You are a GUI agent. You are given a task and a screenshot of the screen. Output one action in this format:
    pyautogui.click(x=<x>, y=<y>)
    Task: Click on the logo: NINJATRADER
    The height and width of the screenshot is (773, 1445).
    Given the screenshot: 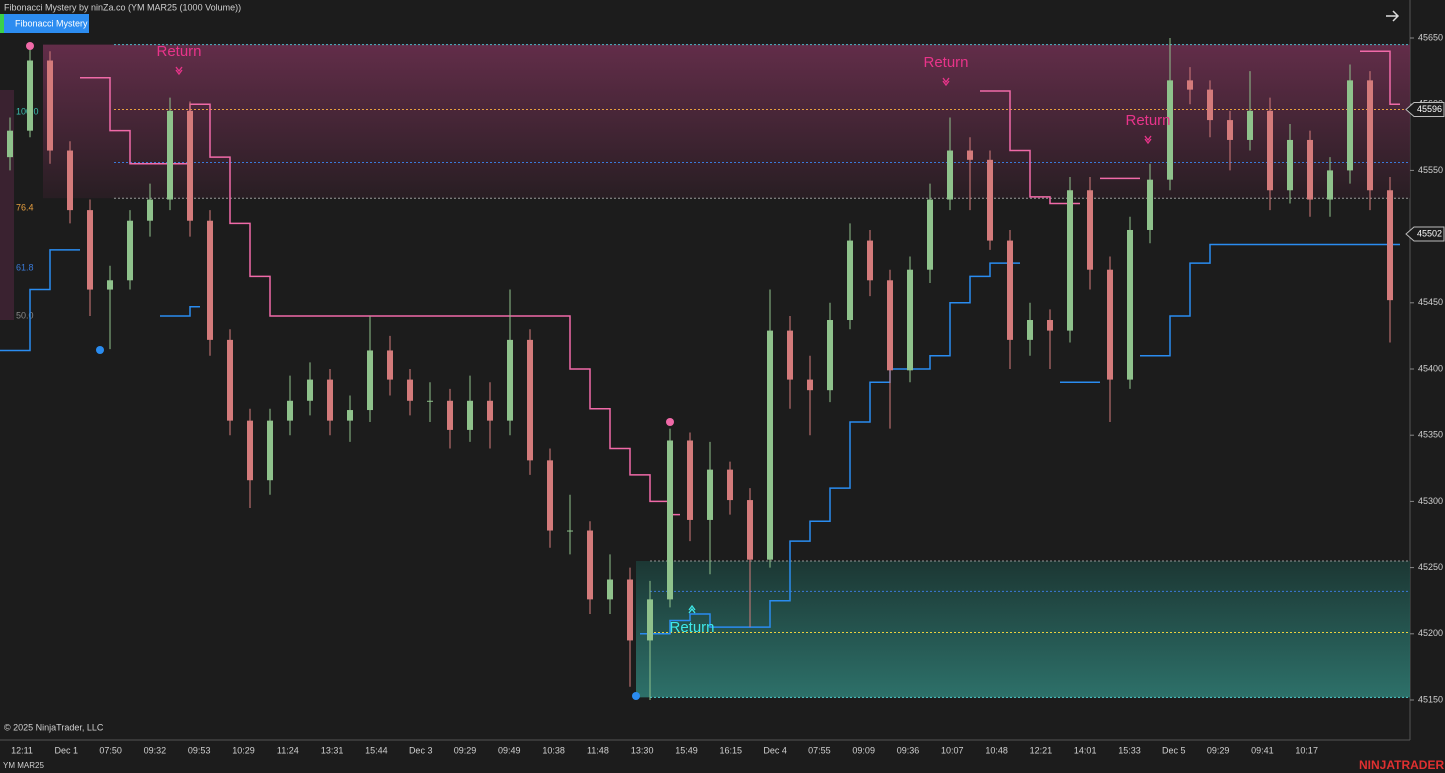 What is the action you would take?
    pyautogui.click(x=1401, y=765)
    